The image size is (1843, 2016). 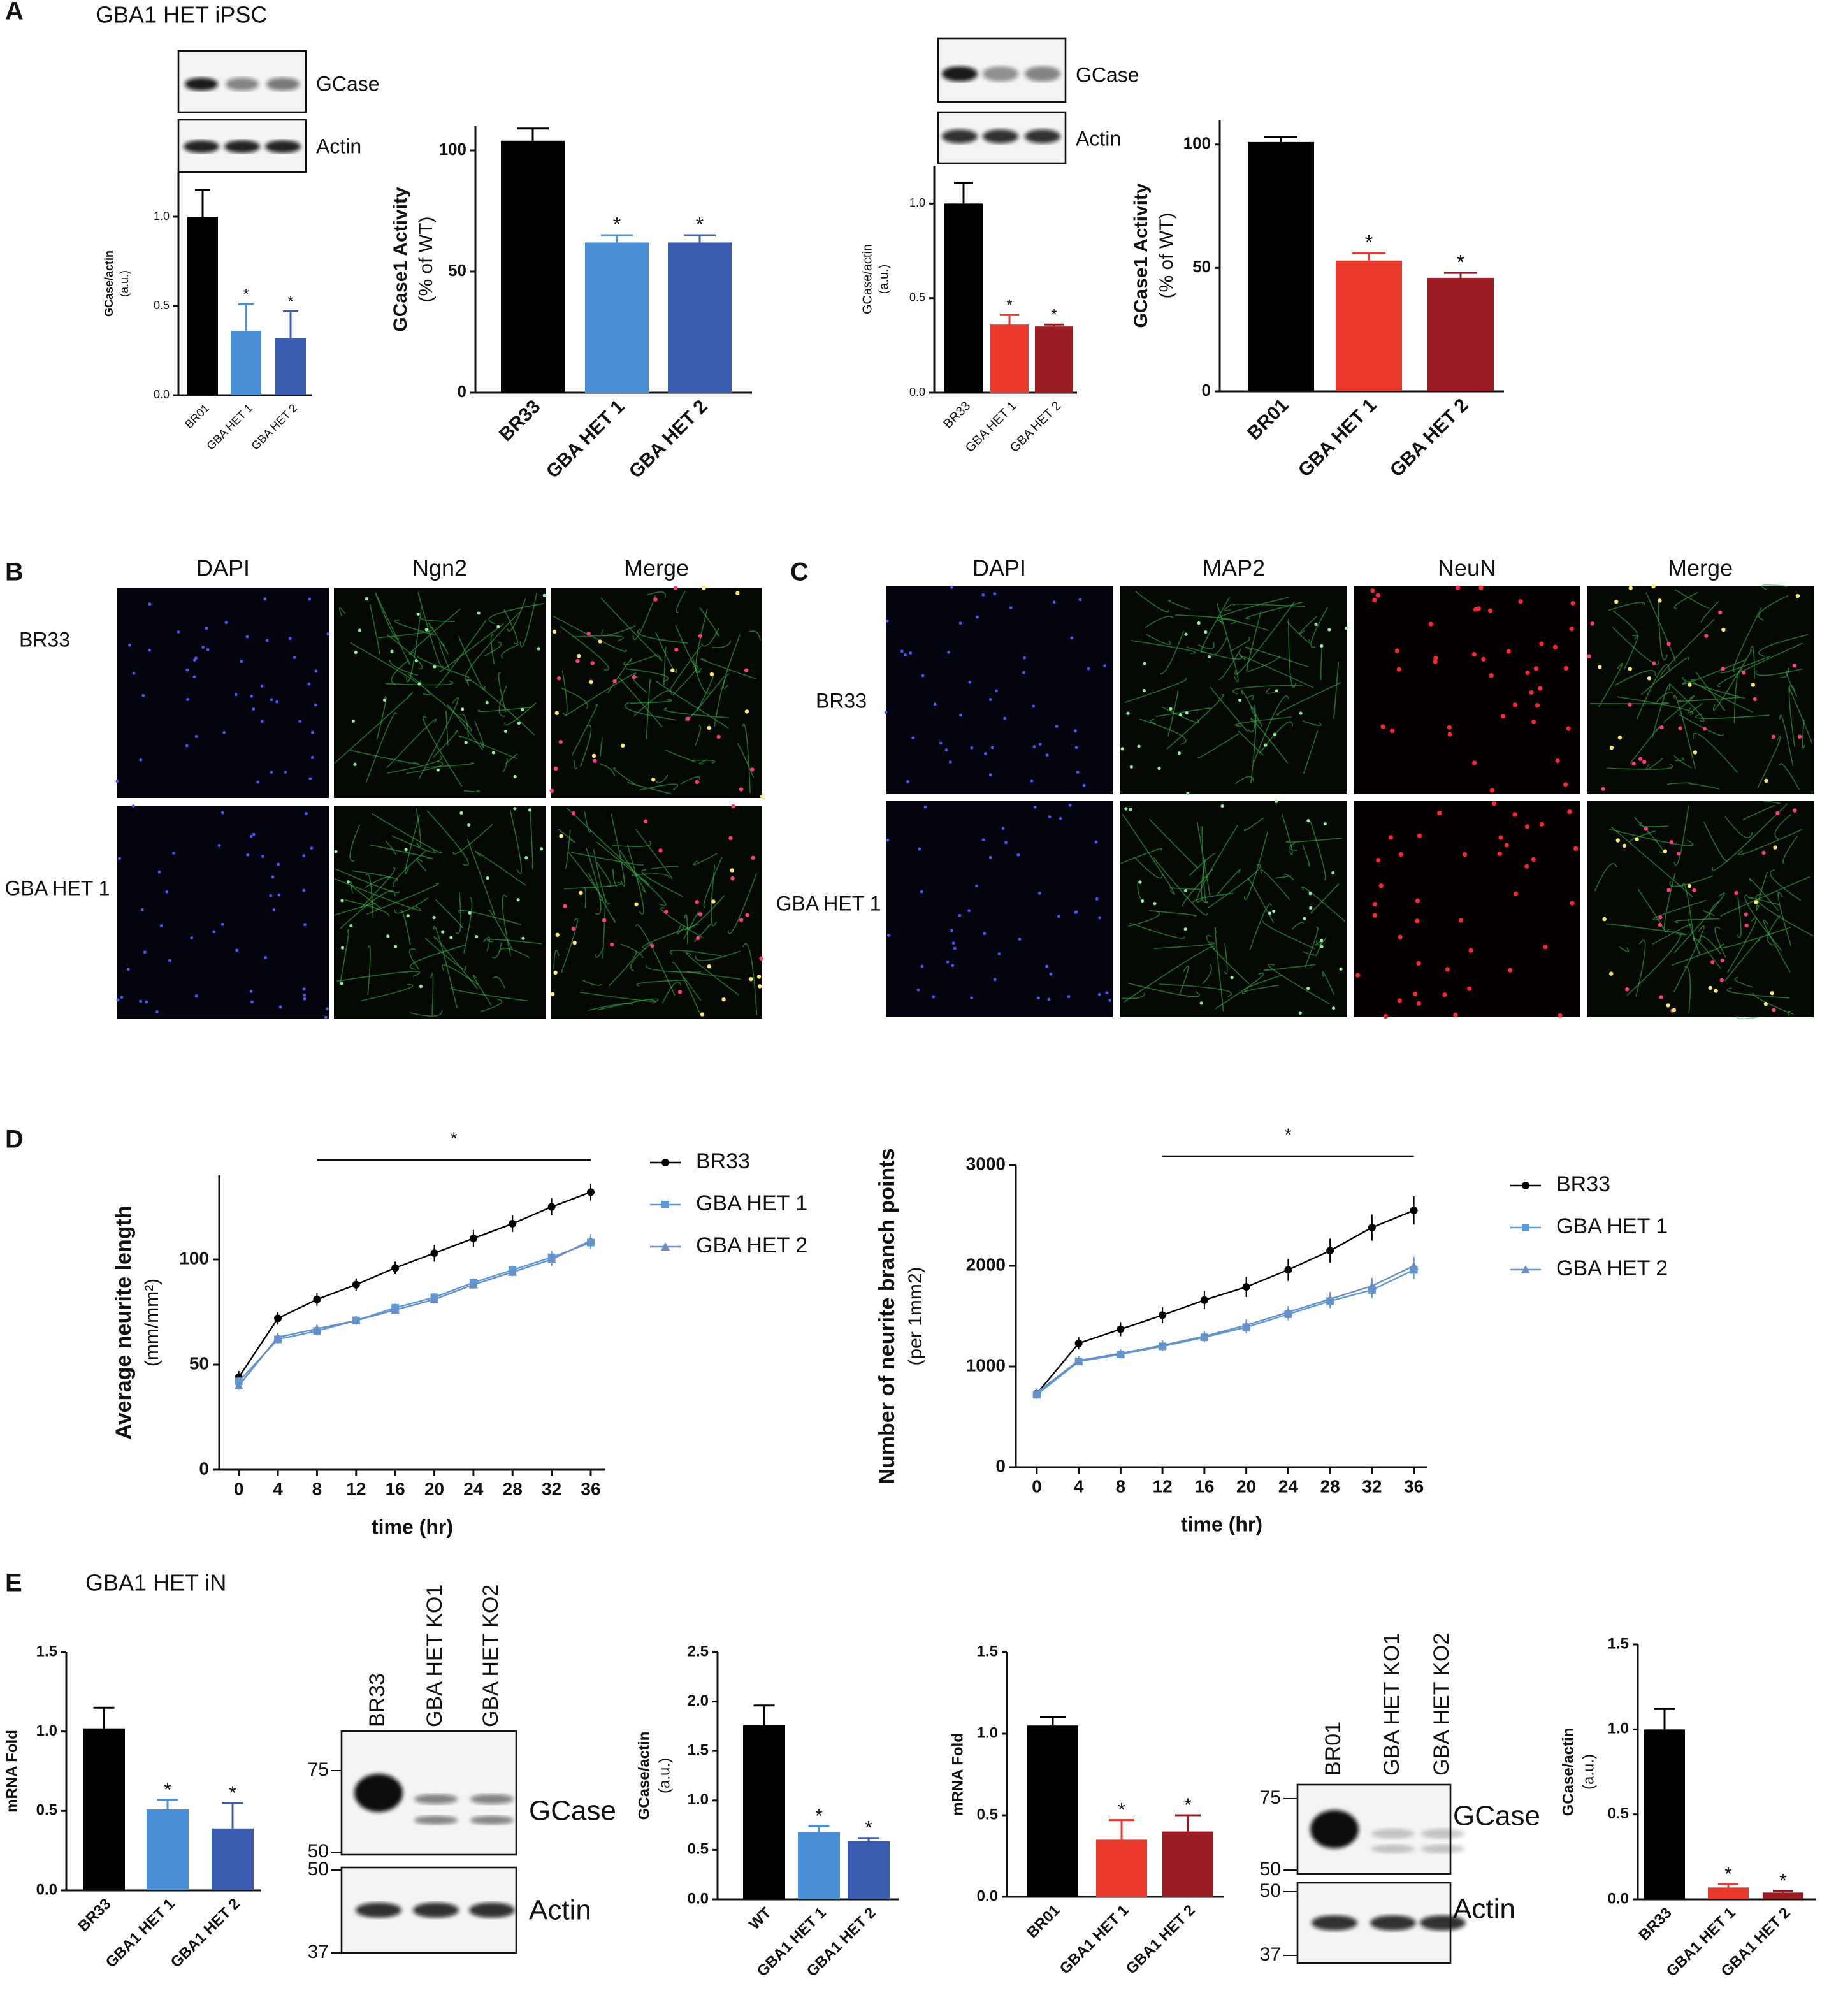 I want to click on y-tick-label: 2.5, so click(x=698, y=1651).